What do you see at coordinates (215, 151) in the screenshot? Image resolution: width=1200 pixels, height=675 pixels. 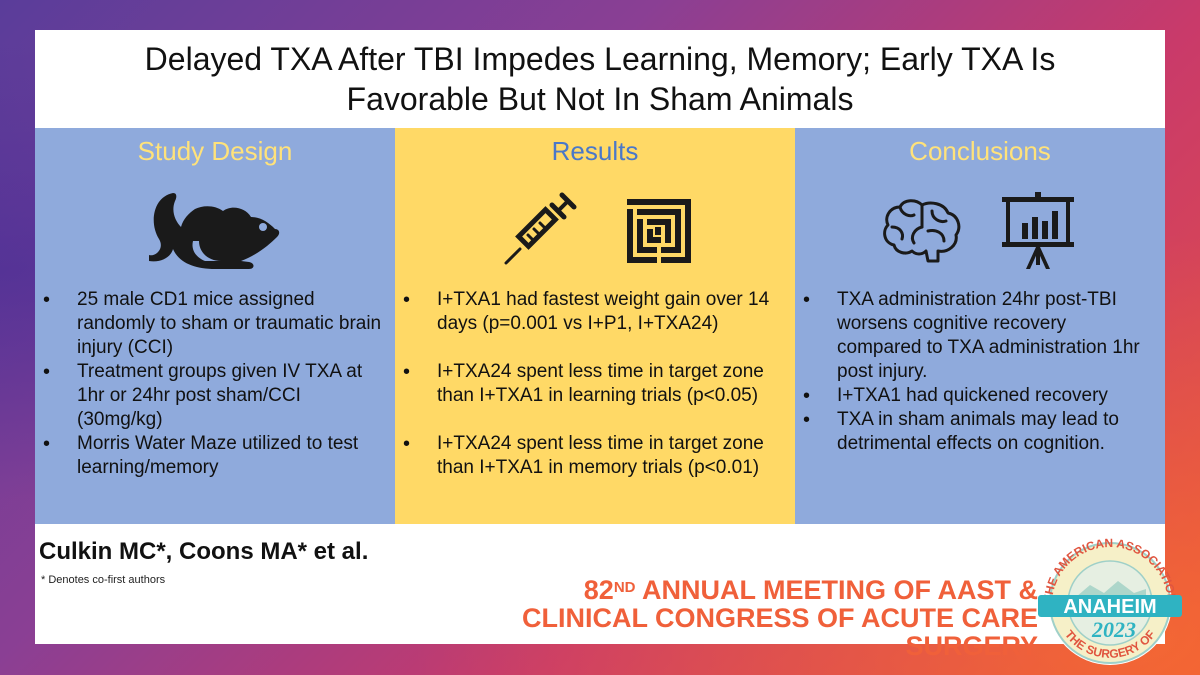 I see `column-heading: Study Design` at bounding box center [215, 151].